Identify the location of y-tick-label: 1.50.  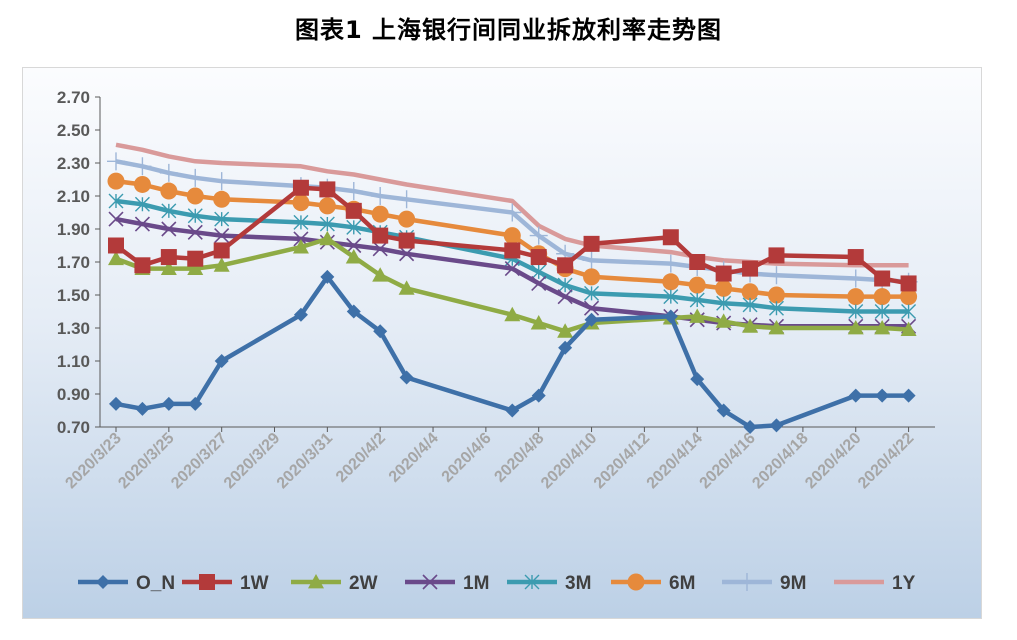
(73, 295).